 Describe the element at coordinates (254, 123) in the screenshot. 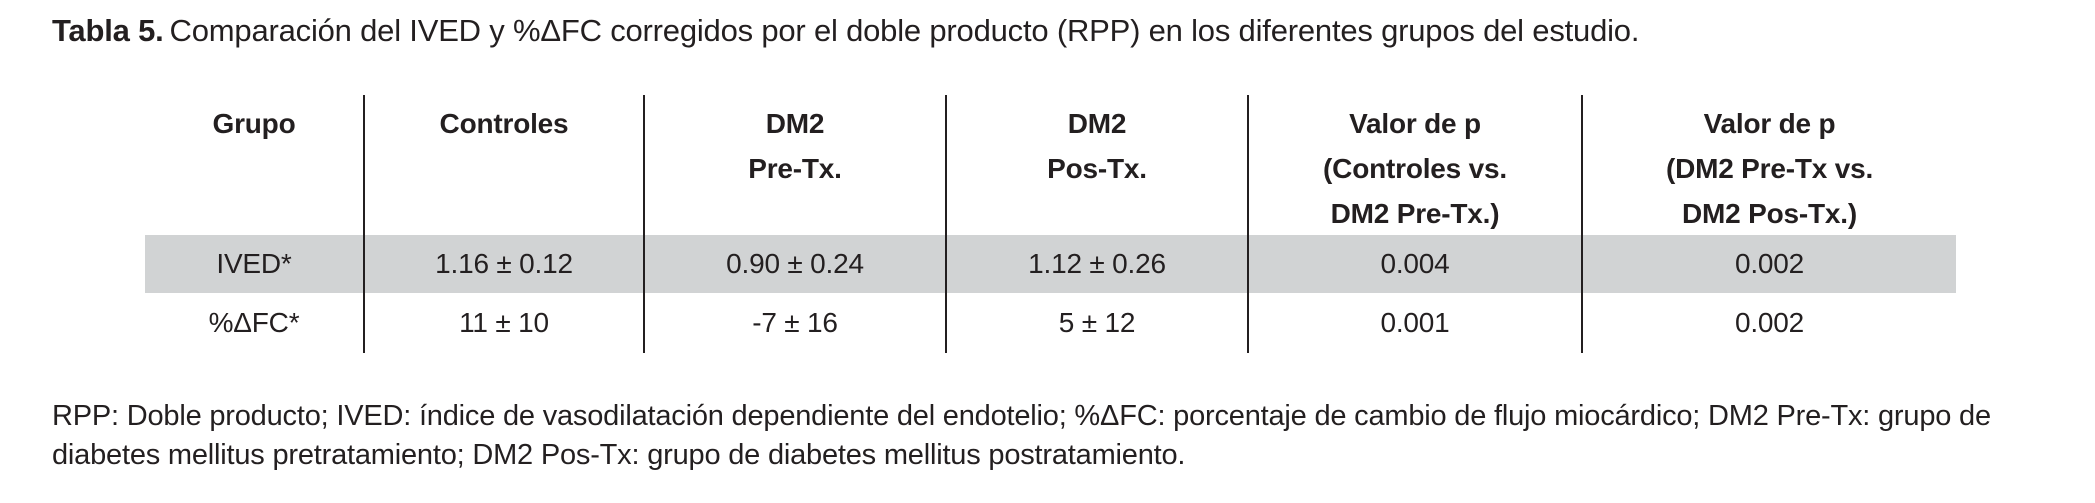

I see `header-line: Grupo` at that location.